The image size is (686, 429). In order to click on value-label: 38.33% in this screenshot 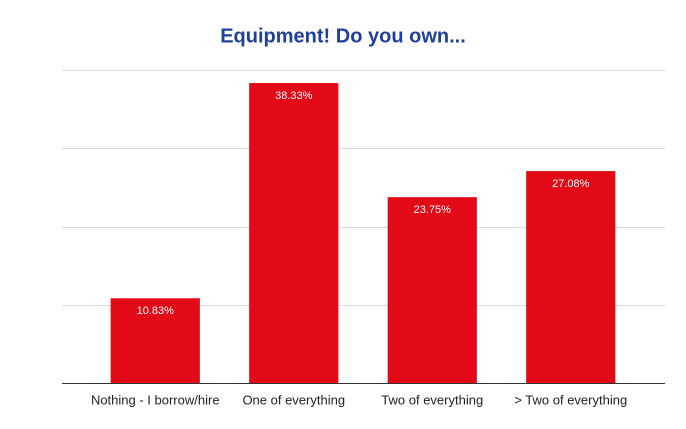, I will do `click(294, 96)`.